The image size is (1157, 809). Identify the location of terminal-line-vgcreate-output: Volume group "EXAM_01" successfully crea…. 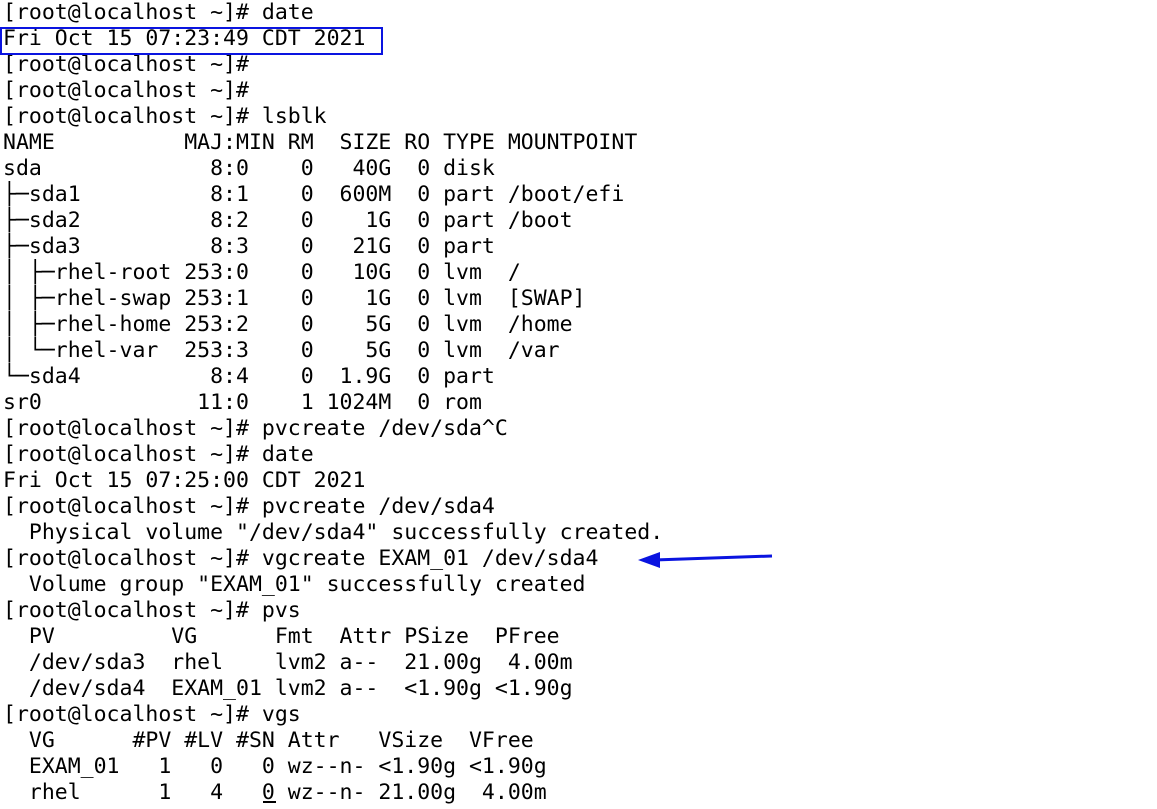
(294, 584).